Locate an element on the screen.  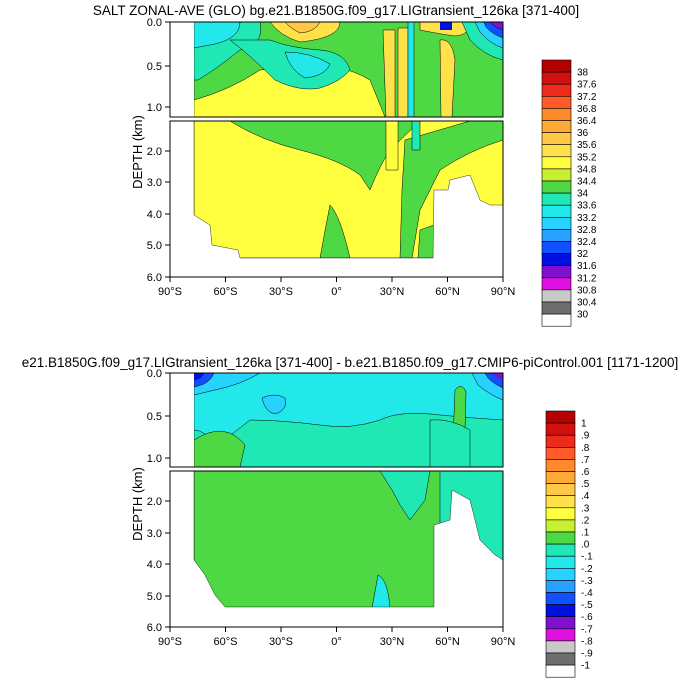
seafloor is located at coordinates (336, 199).